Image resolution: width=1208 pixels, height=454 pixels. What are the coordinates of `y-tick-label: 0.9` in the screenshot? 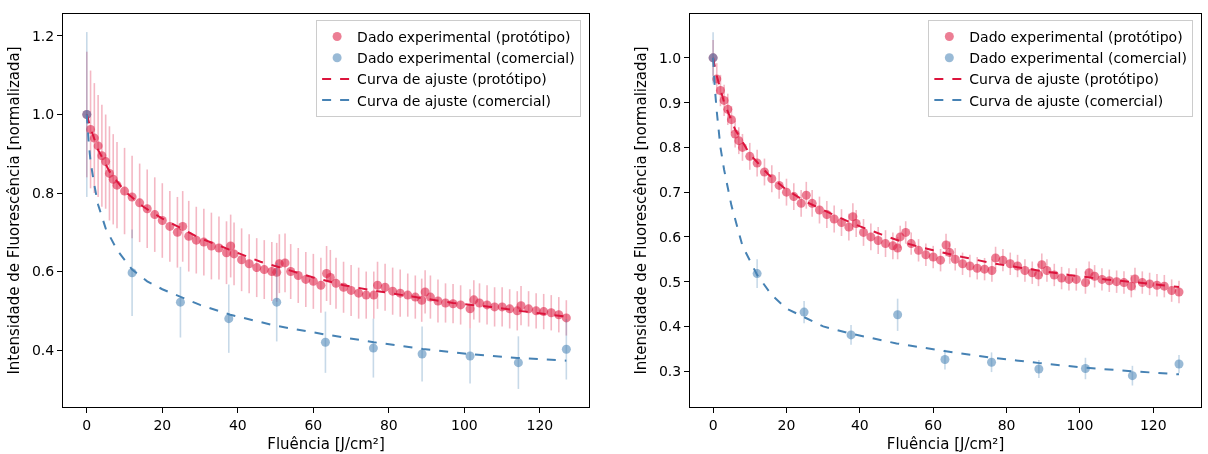 It's located at (670, 102).